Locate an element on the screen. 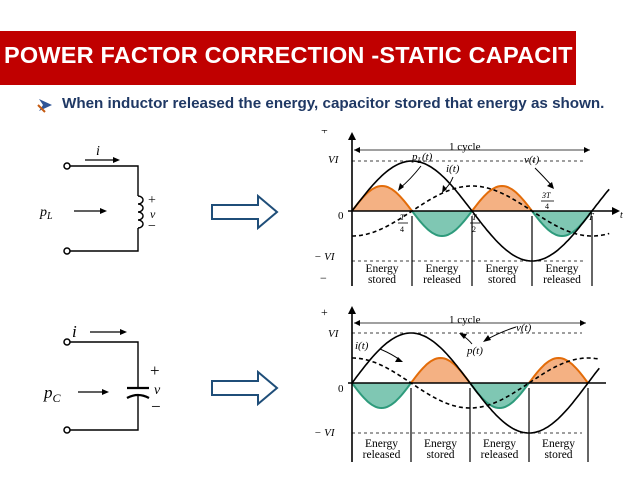 The image size is (638, 478). capacitor-plus: + is located at coordinates (155, 370).